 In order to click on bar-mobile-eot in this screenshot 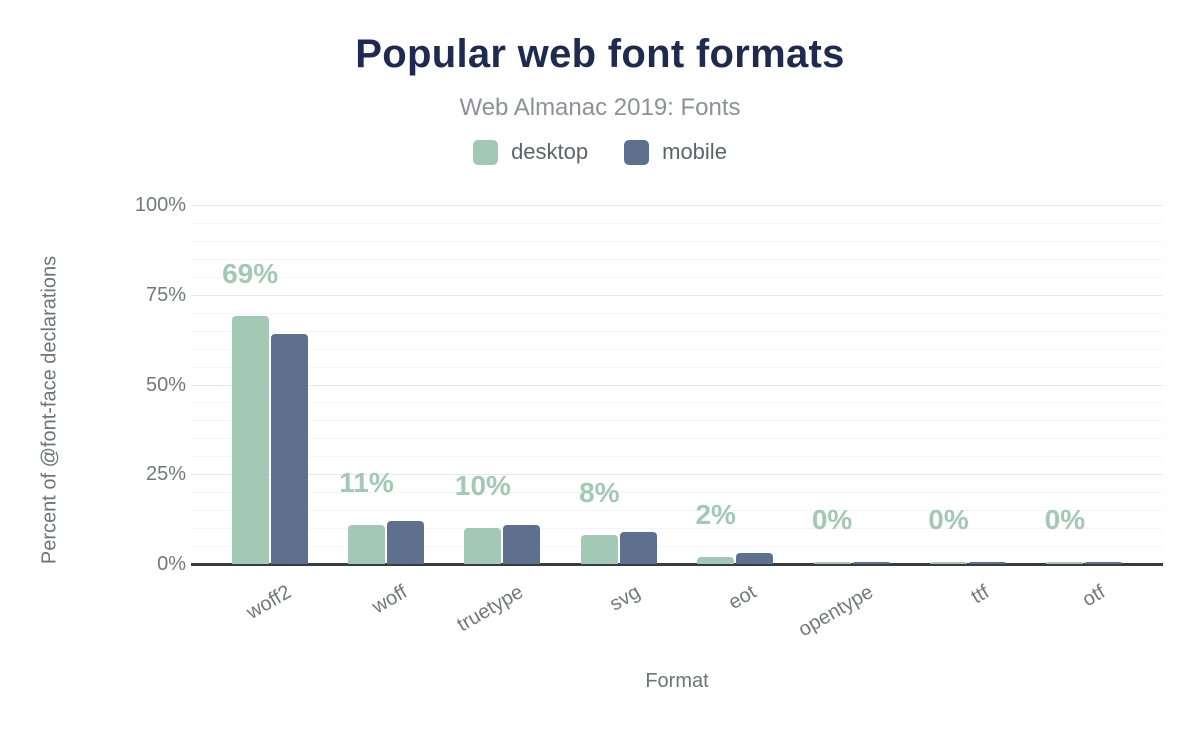, I will do `click(755, 558)`.